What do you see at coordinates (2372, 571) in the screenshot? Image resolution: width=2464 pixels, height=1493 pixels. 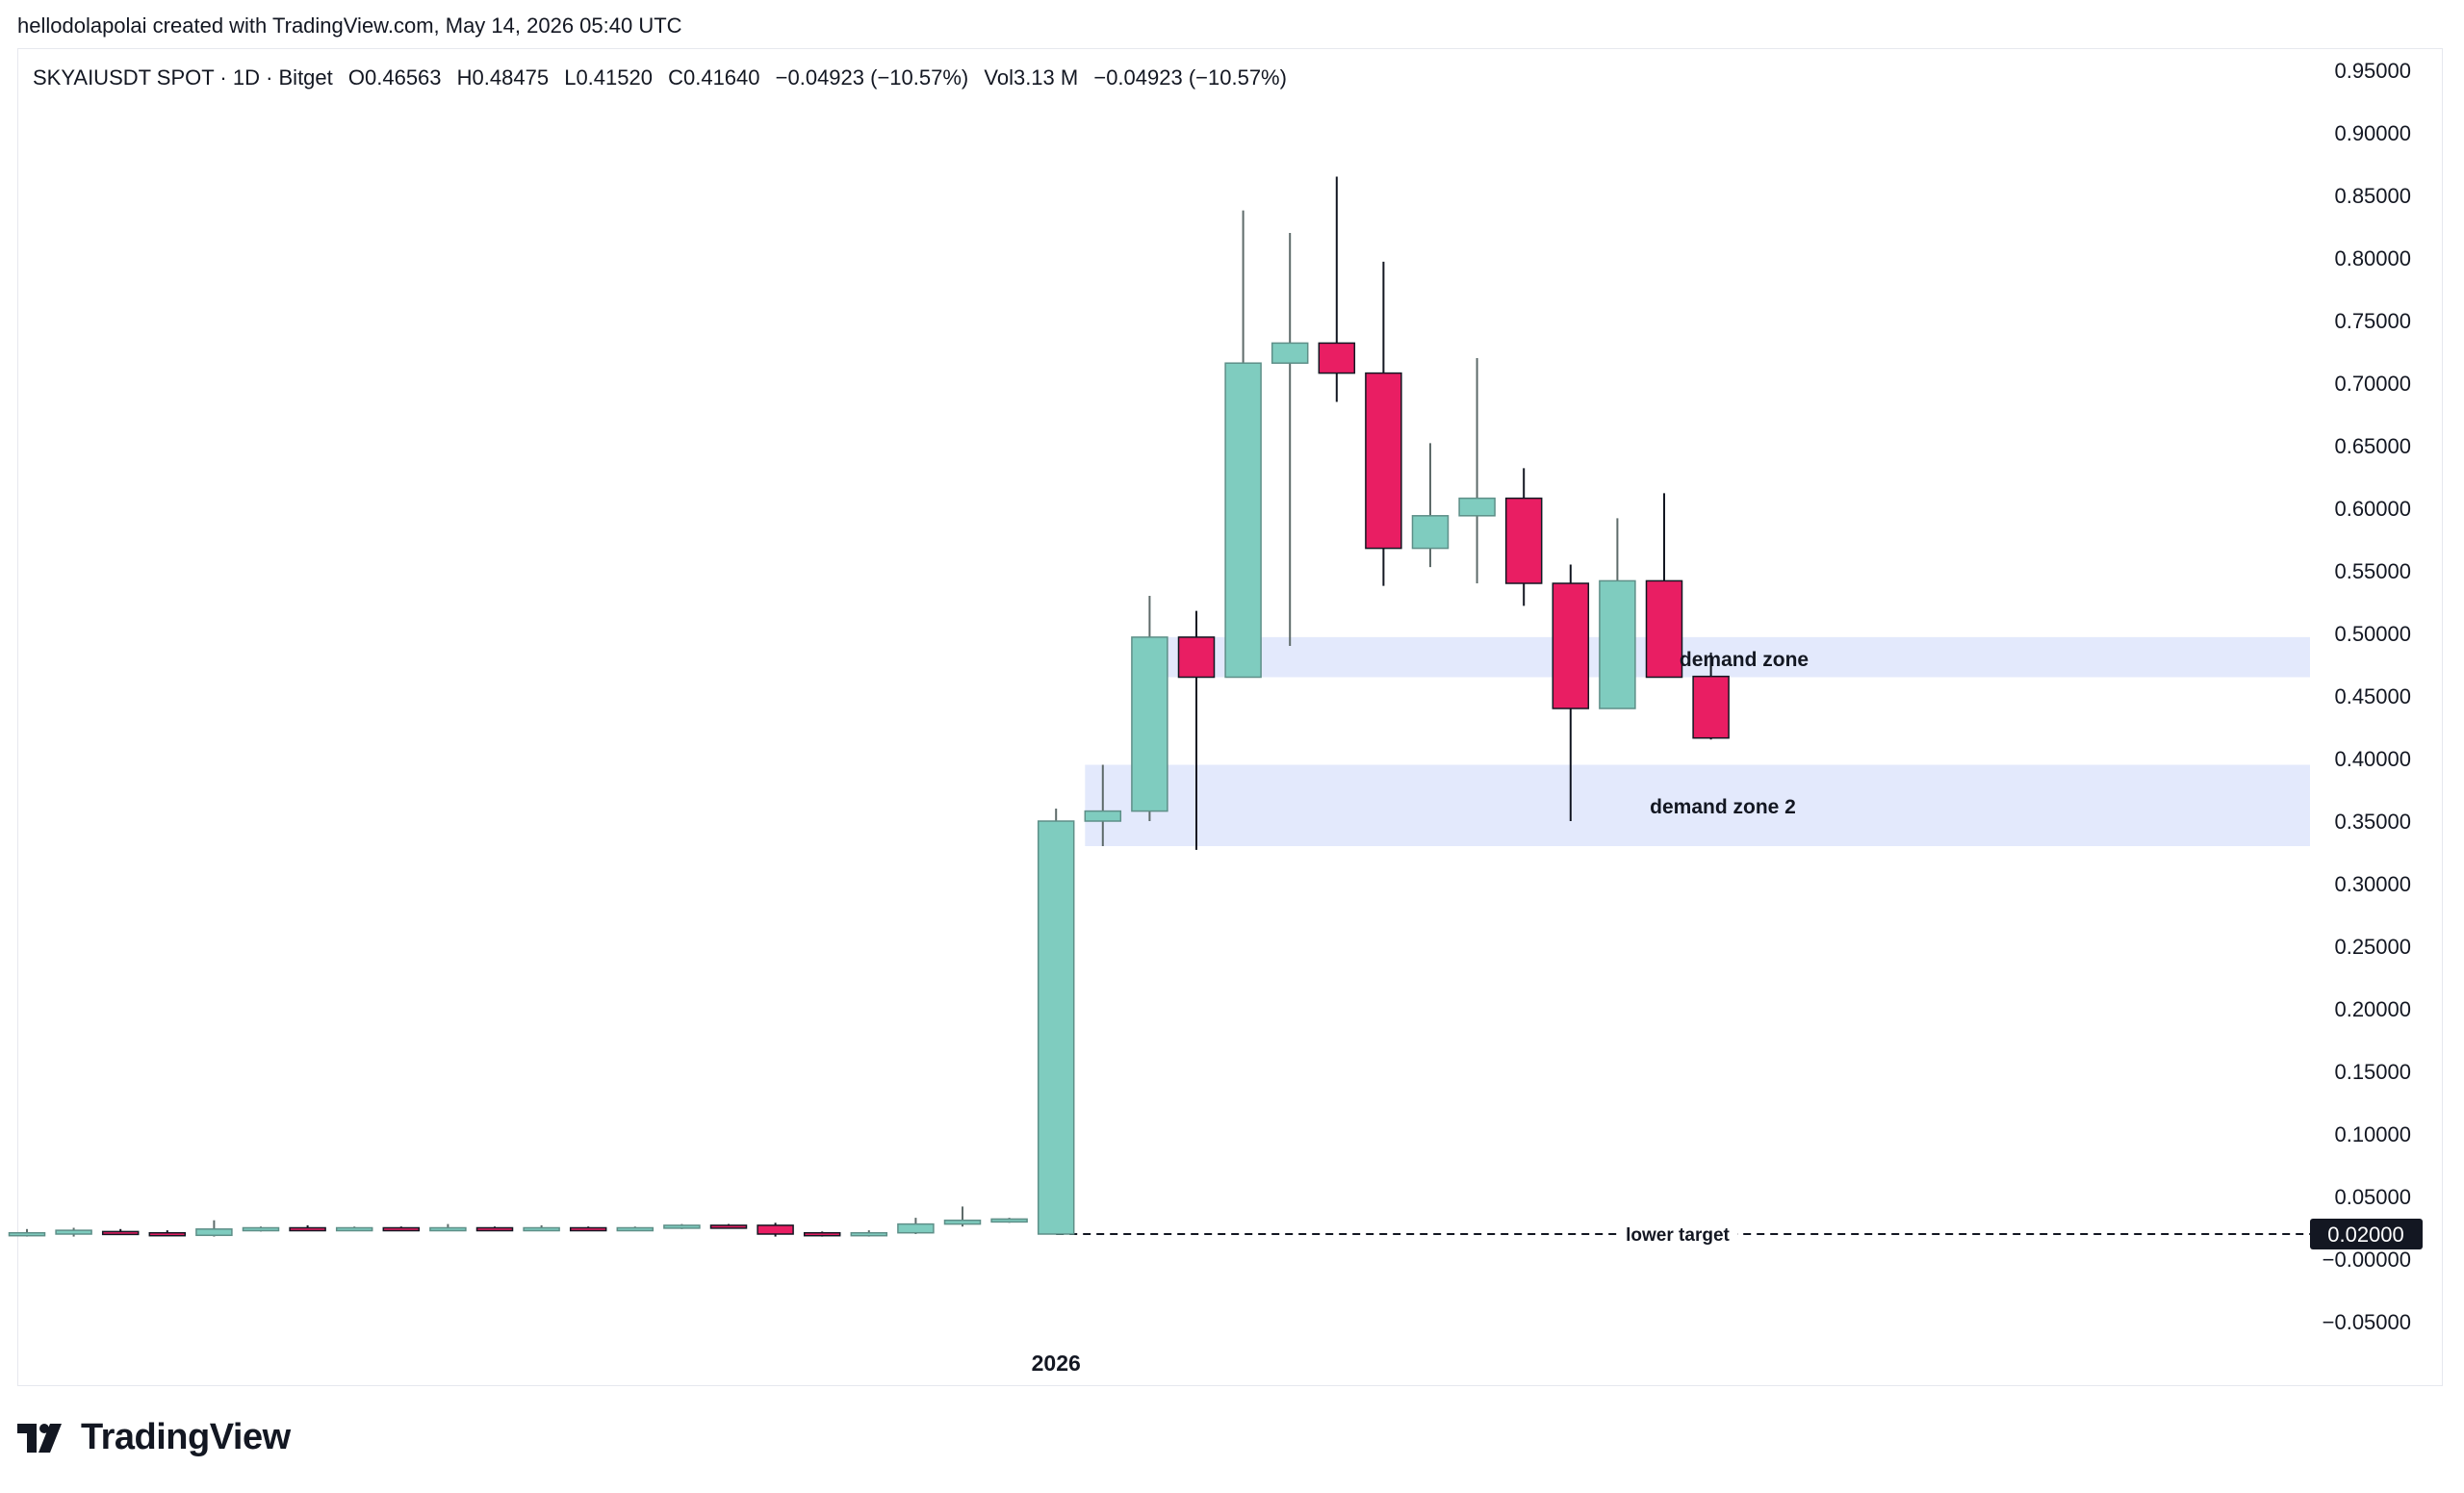 I see `y-tick-label: 0.55000` at bounding box center [2372, 571].